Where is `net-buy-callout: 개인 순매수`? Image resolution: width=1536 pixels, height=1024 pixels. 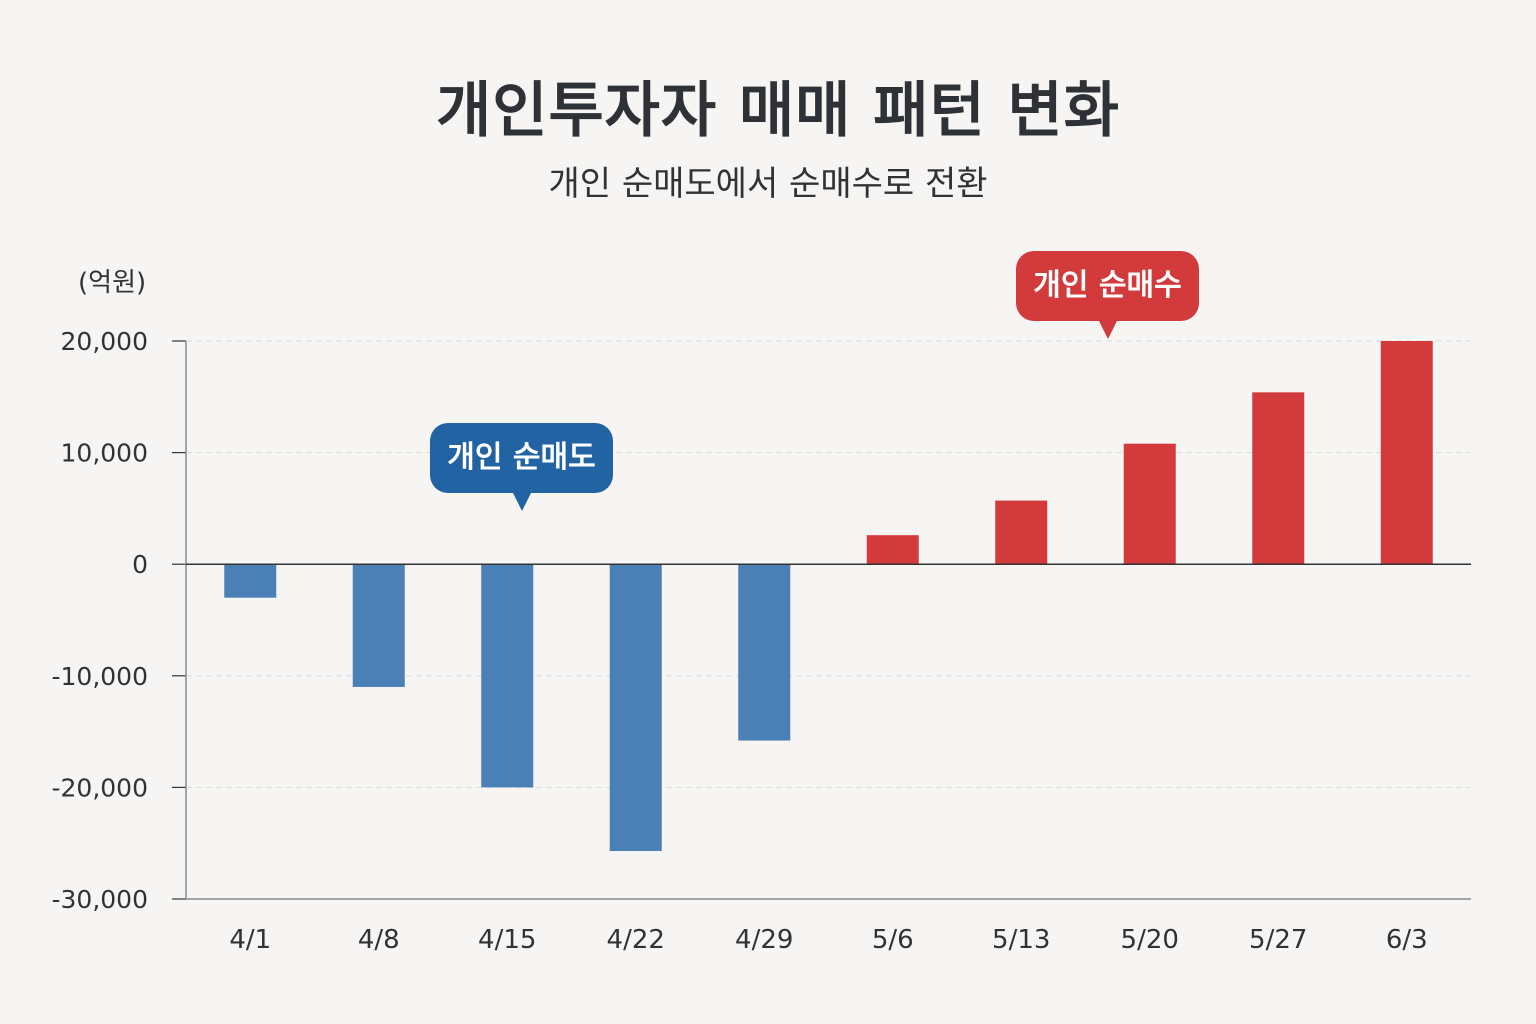 net-buy-callout: 개인 순매수 is located at coordinates (1107, 295).